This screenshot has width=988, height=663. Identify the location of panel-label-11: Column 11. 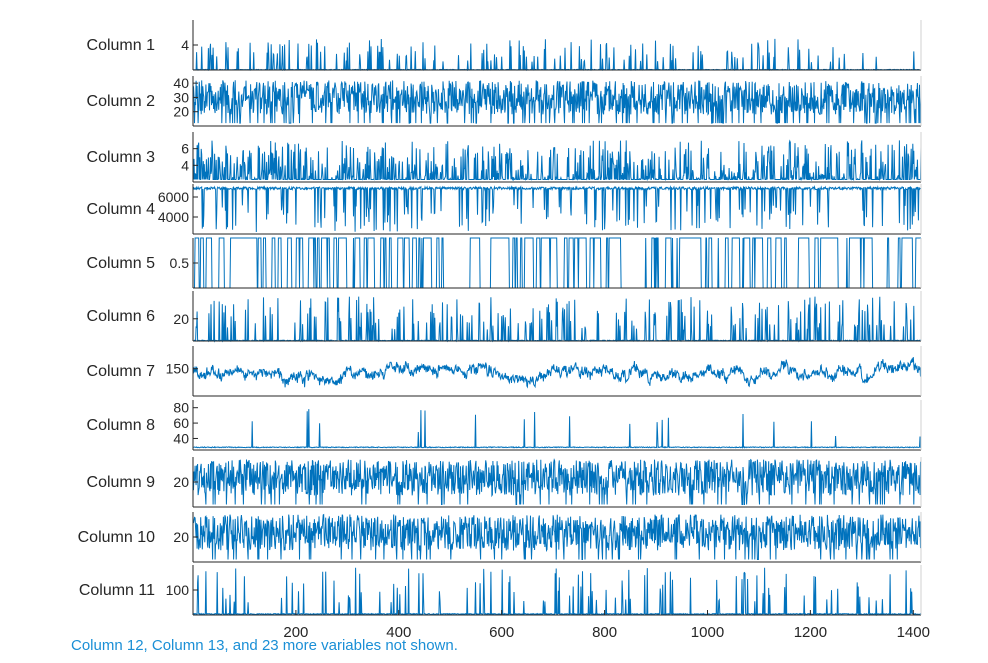
(117, 590).